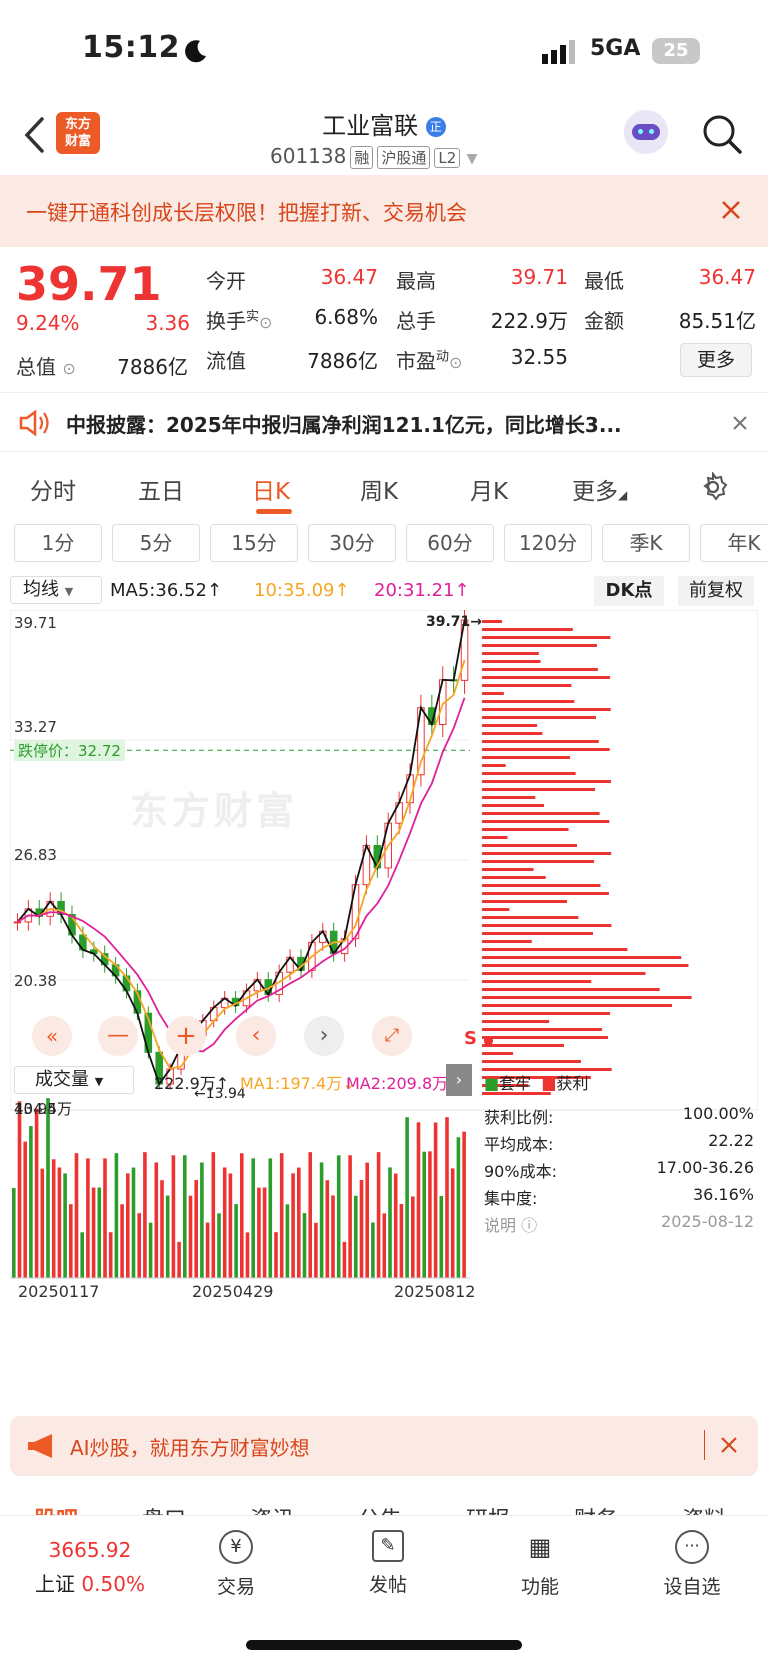 This screenshot has height=1665, width=768. Describe the element at coordinates (388, 1563) in the screenshot. I see `nav-post: ✎ 发帖` at that location.